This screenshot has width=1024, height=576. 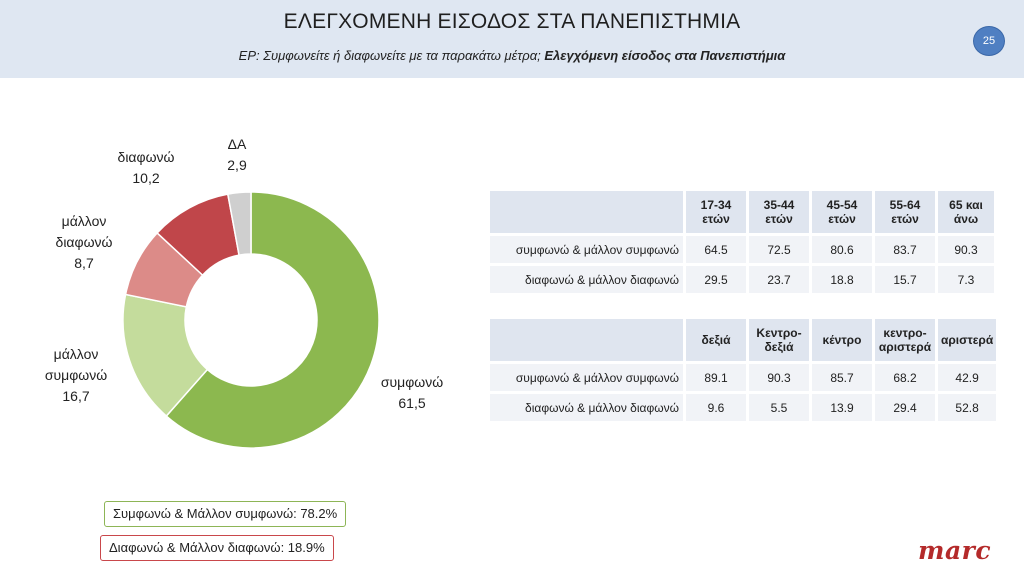 What do you see at coordinates (779, 212) in the screenshot?
I see `age-col-header: 35-44 ετών` at bounding box center [779, 212].